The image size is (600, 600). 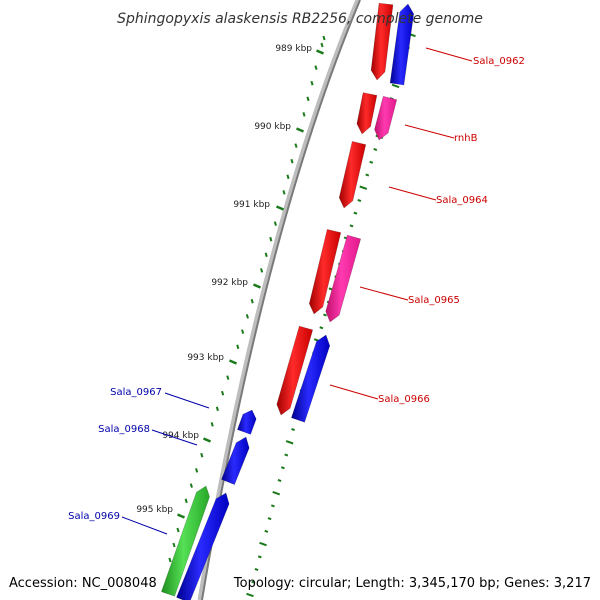 What do you see at coordinates (272, 127) in the screenshot?
I see `tick-label: 990 kbp` at bounding box center [272, 127].